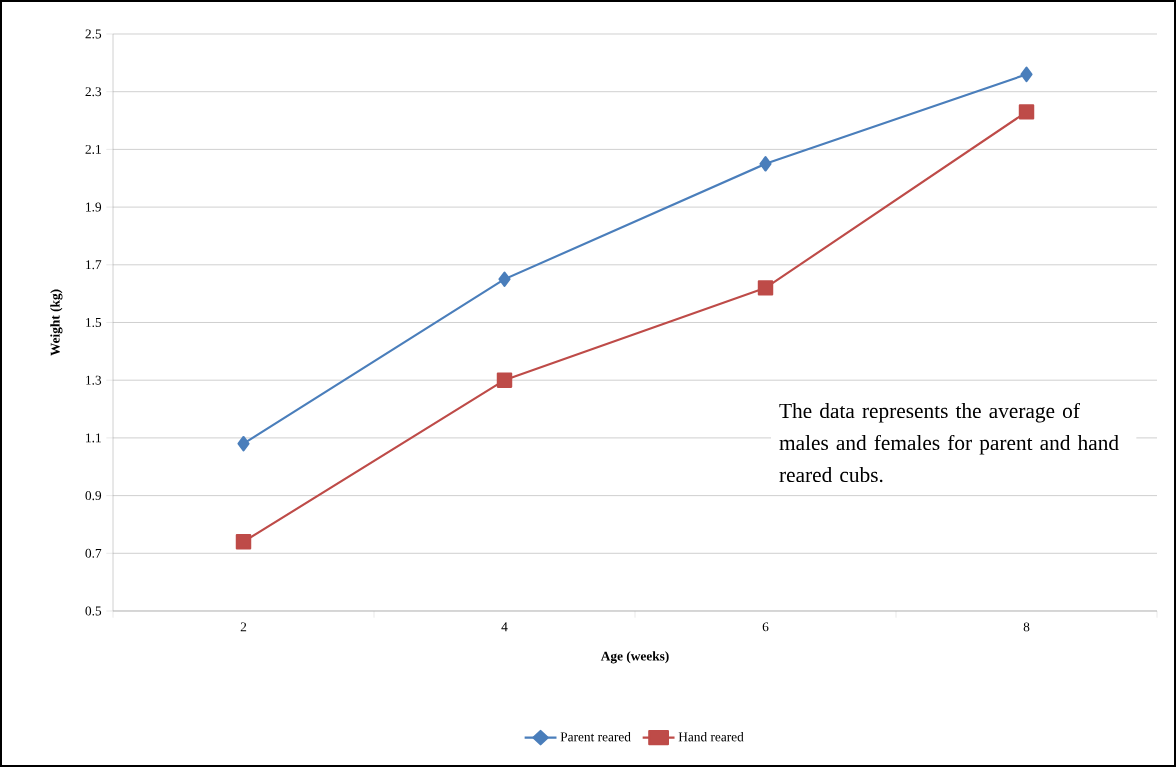 This screenshot has height=767, width=1176. What do you see at coordinates (94, 380) in the screenshot?
I see `y-tick-label: 1.3` at bounding box center [94, 380].